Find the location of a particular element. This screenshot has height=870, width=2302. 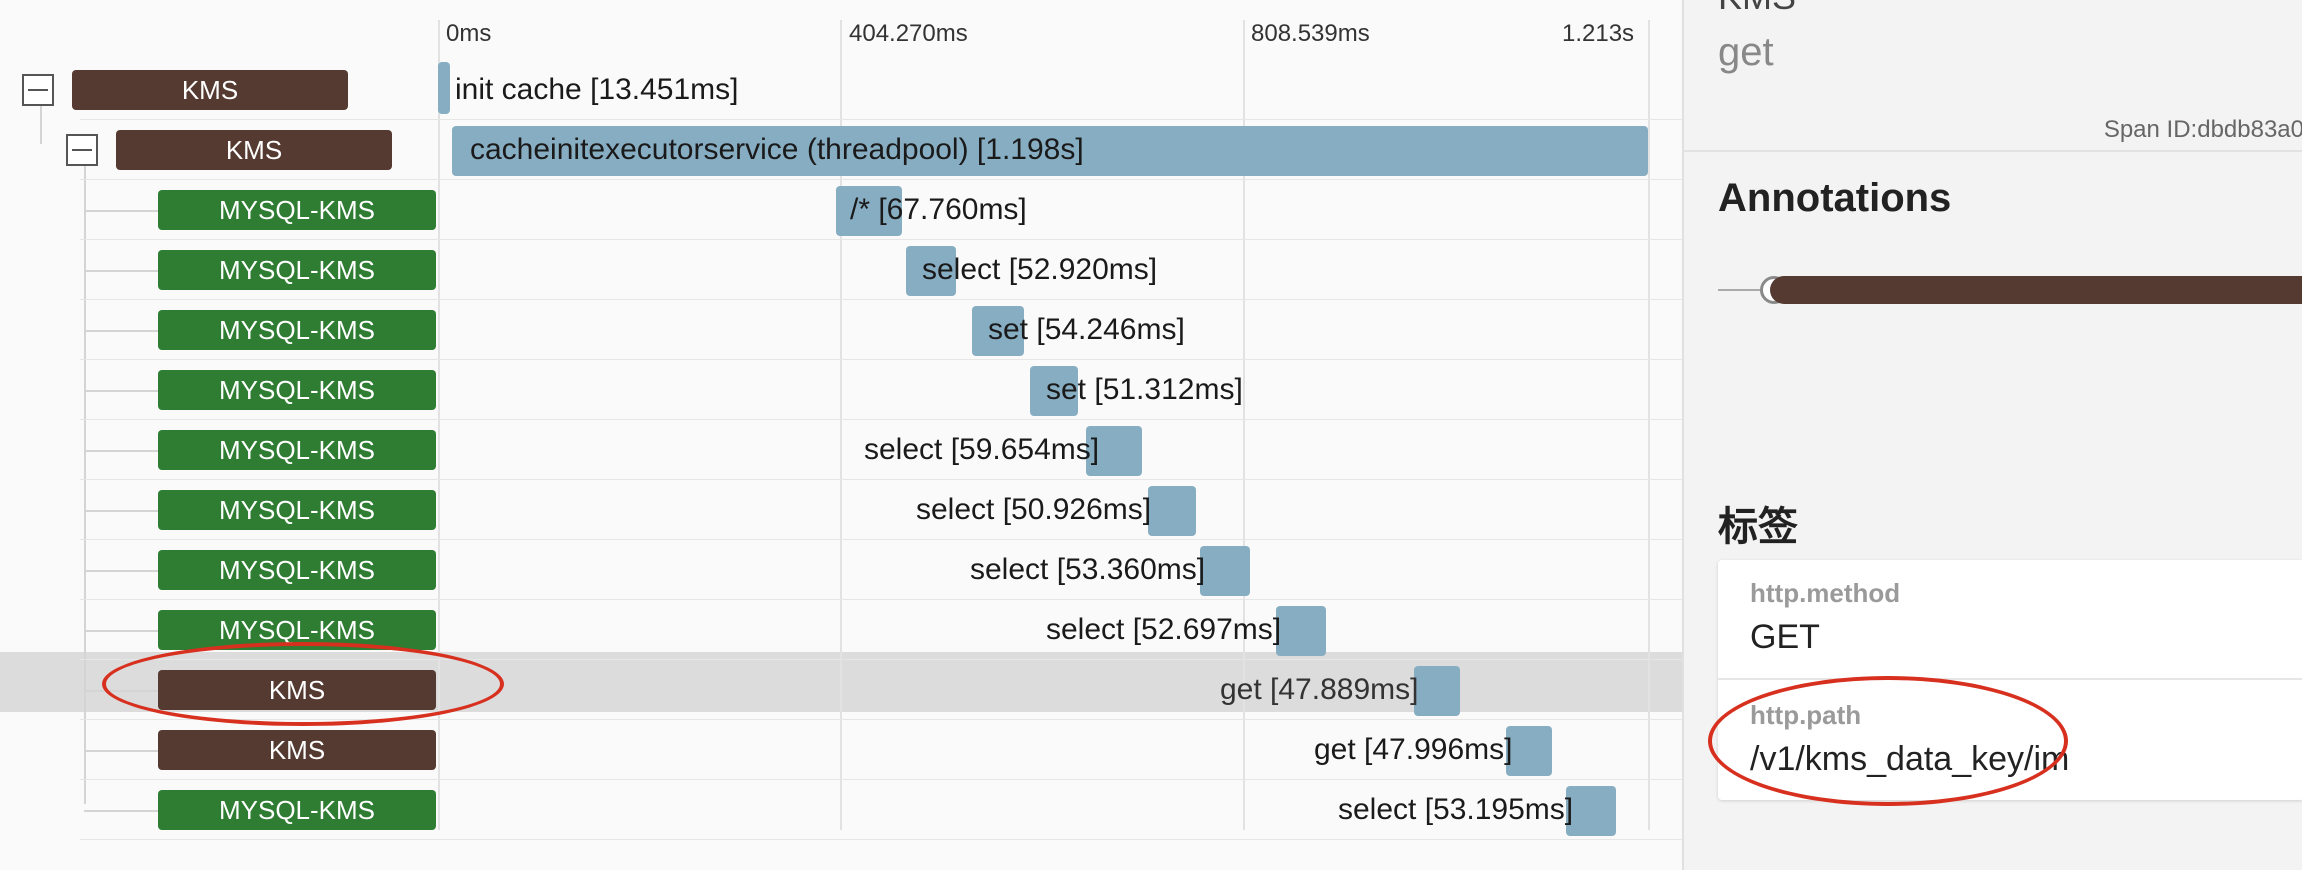

timeline-tick-0: 0ms is located at coordinates (469, 33).